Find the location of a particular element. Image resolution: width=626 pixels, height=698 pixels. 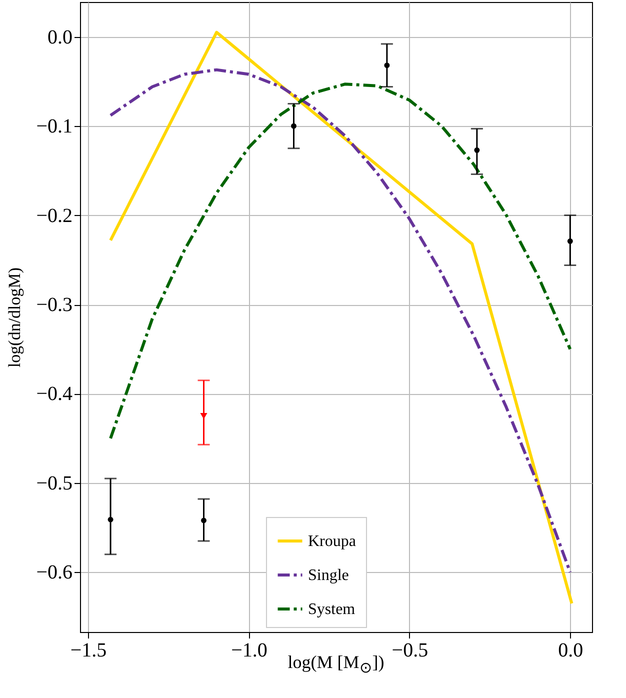

y-tick-label: −0.6 is located at coordinates (54, 573).